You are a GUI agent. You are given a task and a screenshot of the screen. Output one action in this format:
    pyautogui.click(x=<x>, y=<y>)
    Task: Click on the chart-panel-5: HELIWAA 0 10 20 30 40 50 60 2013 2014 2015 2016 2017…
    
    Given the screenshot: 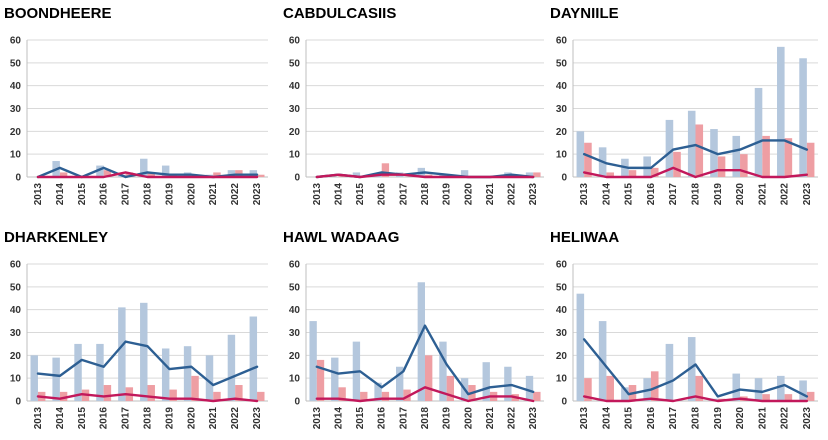 What is the action you would take?
    pyautogui.click(x=684, y=329)
    